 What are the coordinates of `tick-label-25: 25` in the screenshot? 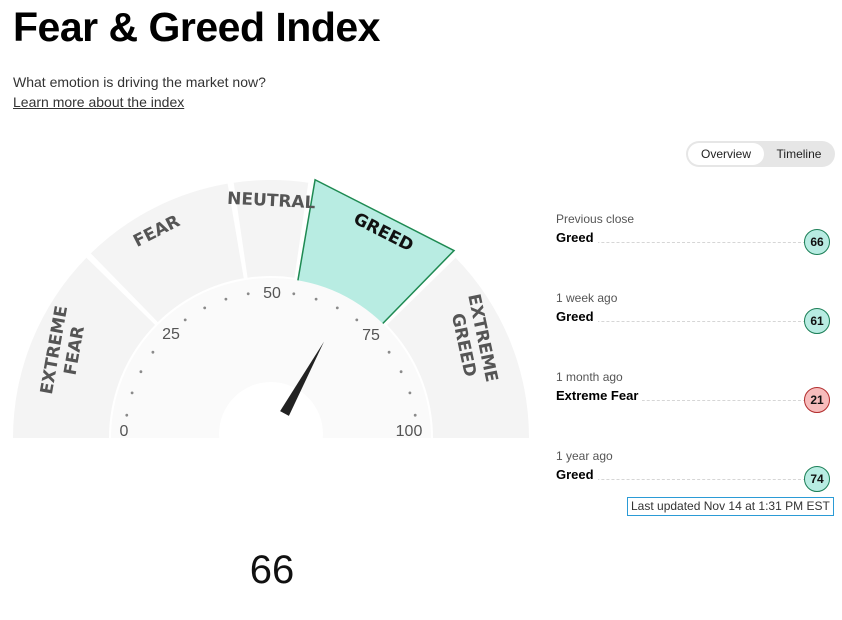 It's located at (171, 334).